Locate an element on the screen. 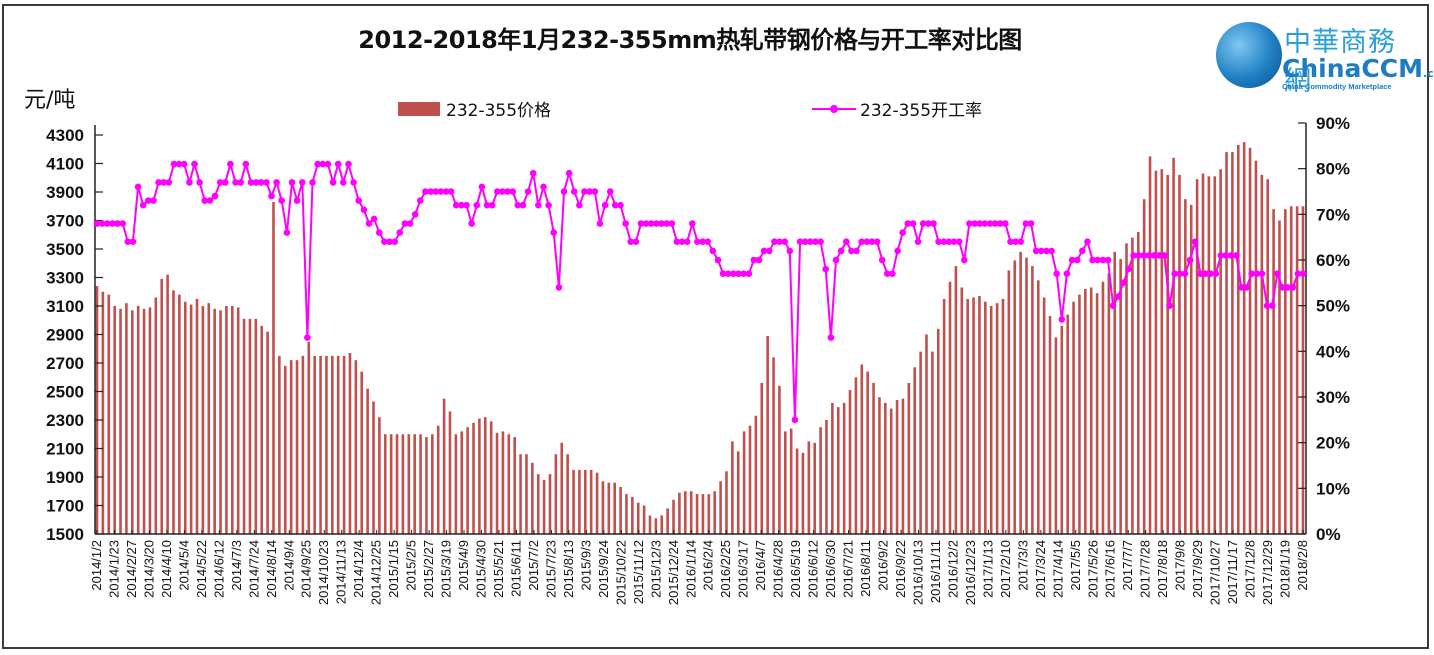 This screenshot has width=1434, height=655. x-tick-label: 2015/11/12 is located at coordinates (638, 572).